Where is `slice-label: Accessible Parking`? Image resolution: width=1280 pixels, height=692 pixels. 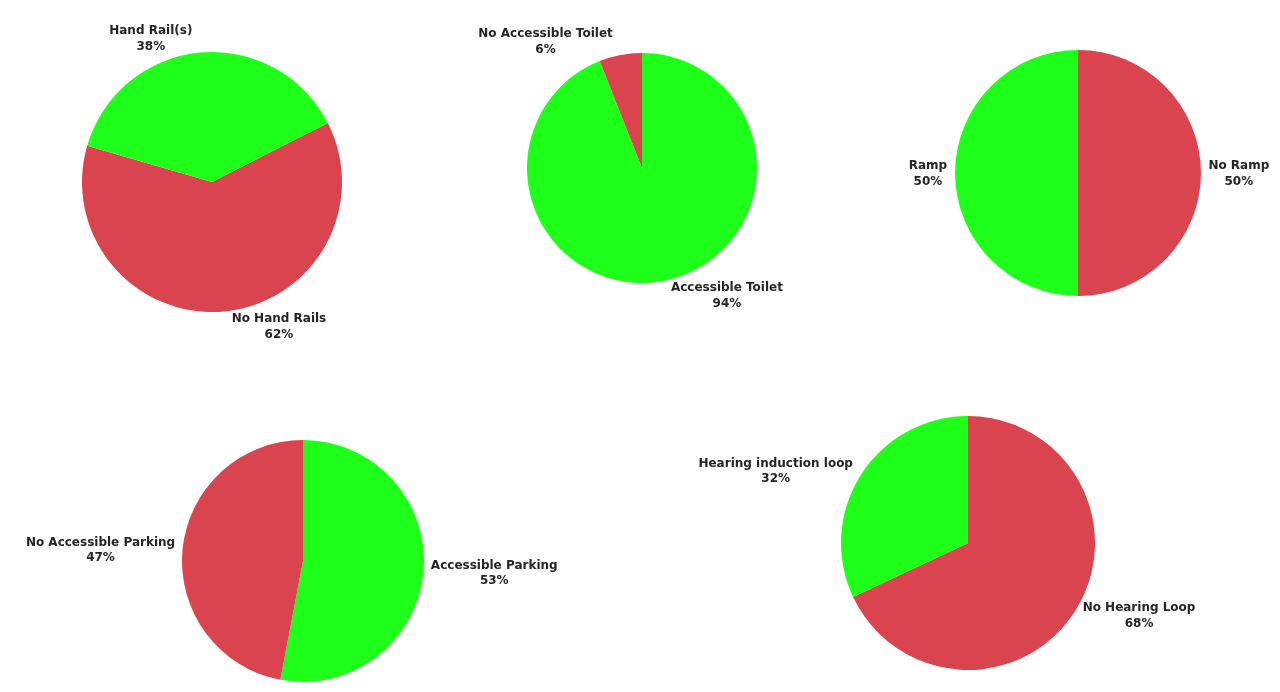
slice-label: Accessible Parking is located at coordinates (494, 564).